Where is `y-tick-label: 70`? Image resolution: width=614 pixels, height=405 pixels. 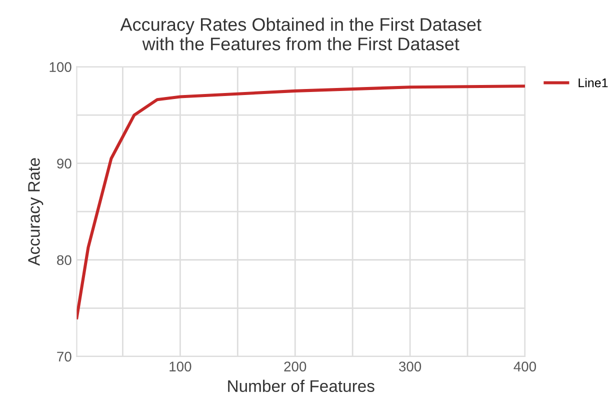 y-tick-label: 70 is located at coordinates (64, 357).